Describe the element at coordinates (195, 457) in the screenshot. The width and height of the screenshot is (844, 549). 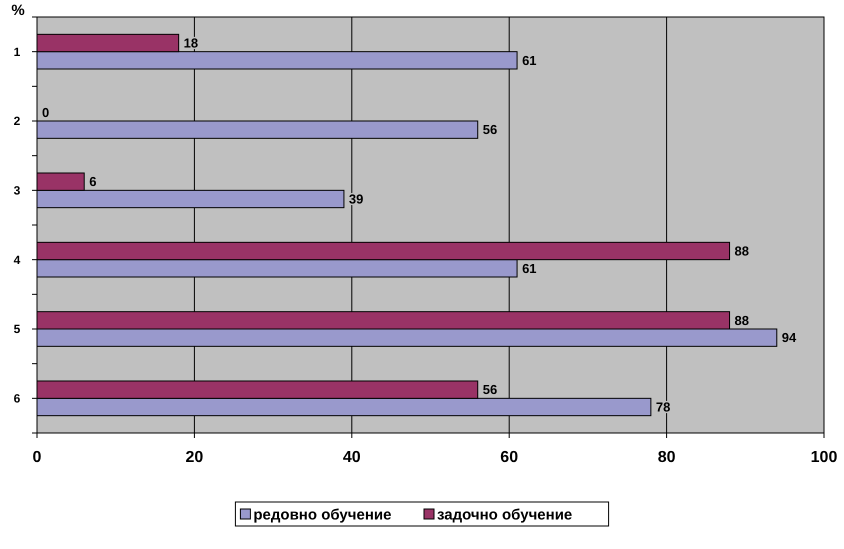
I see `x-tick-label: 20` at that location.